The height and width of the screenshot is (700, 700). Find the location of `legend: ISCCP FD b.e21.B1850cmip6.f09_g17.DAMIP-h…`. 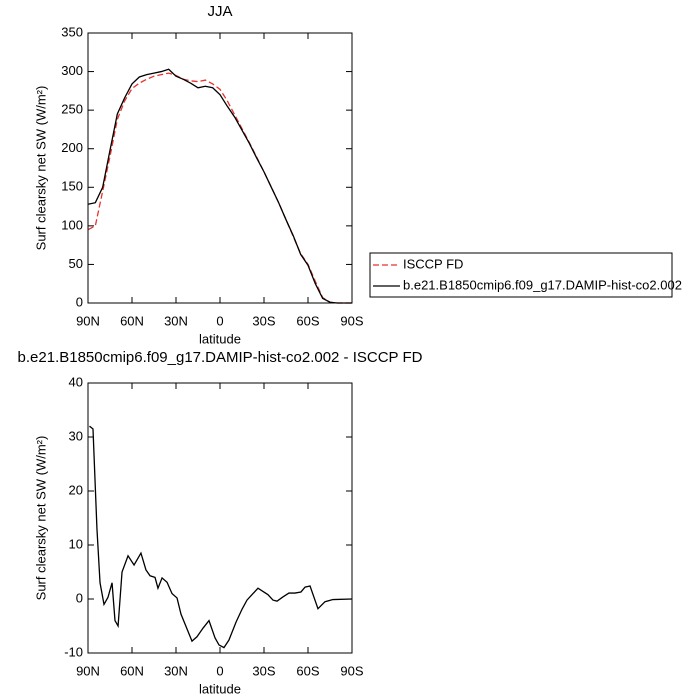

legend: ISCCP FD b.e21.B1850cmip6.f09_g17.DAMIP-h… is located at coordinates (525, 275).